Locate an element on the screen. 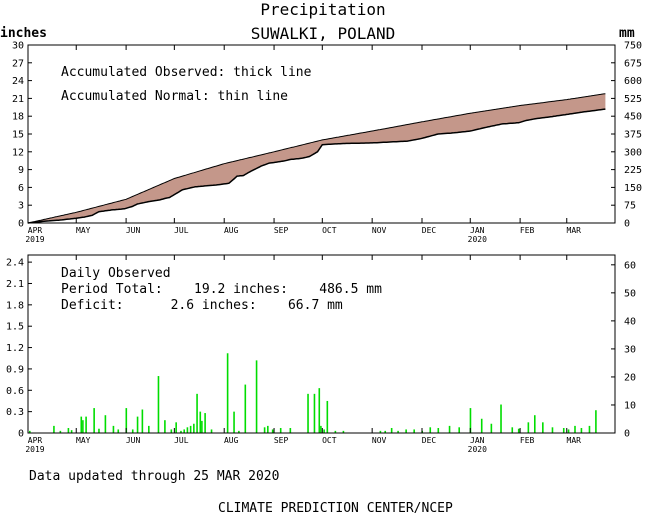 This screenshot has height=518, width=646. y2-tick-label: 0 is located at coordinates (627, 224).